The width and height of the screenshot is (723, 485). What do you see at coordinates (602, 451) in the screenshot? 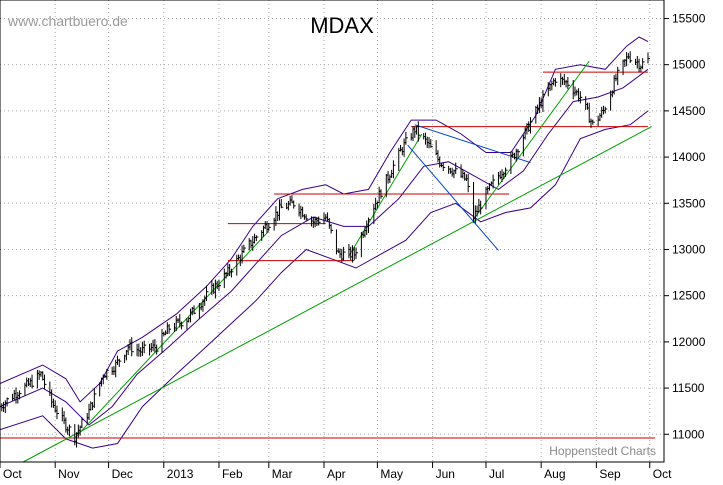
I see `source-credit: Hoppenstedt Charts` at bounding box center [602, 451].